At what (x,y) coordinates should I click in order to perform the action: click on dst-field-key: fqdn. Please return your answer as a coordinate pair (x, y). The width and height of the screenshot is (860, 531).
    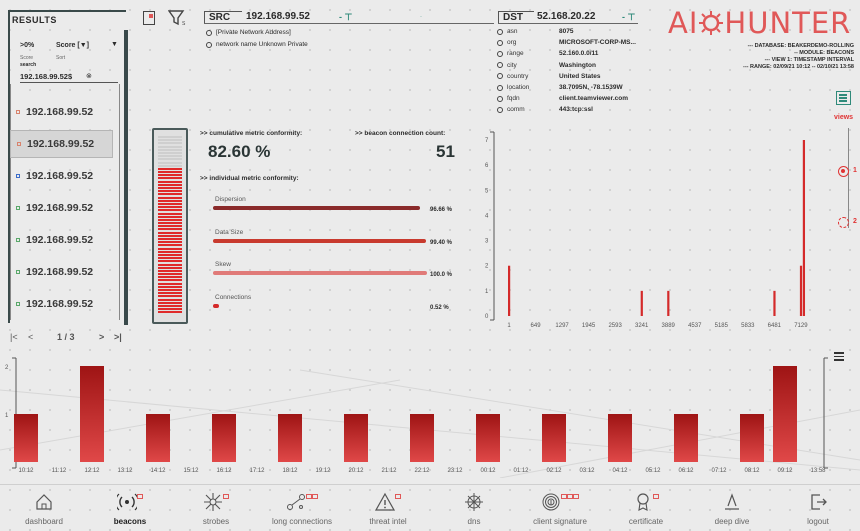
    Looking at the image, I should click on (513, 99).